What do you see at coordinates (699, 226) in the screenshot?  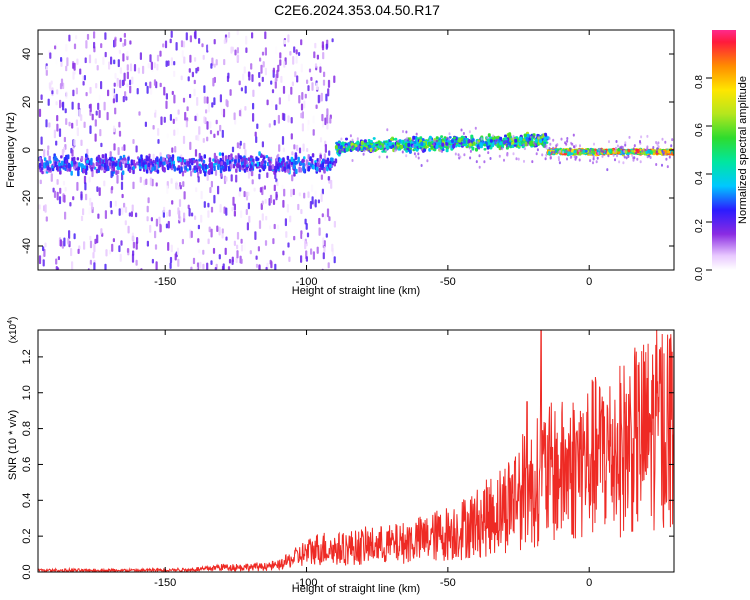 I see `colorbar-tick-label: 0.2` at bounding box center [699, 226].